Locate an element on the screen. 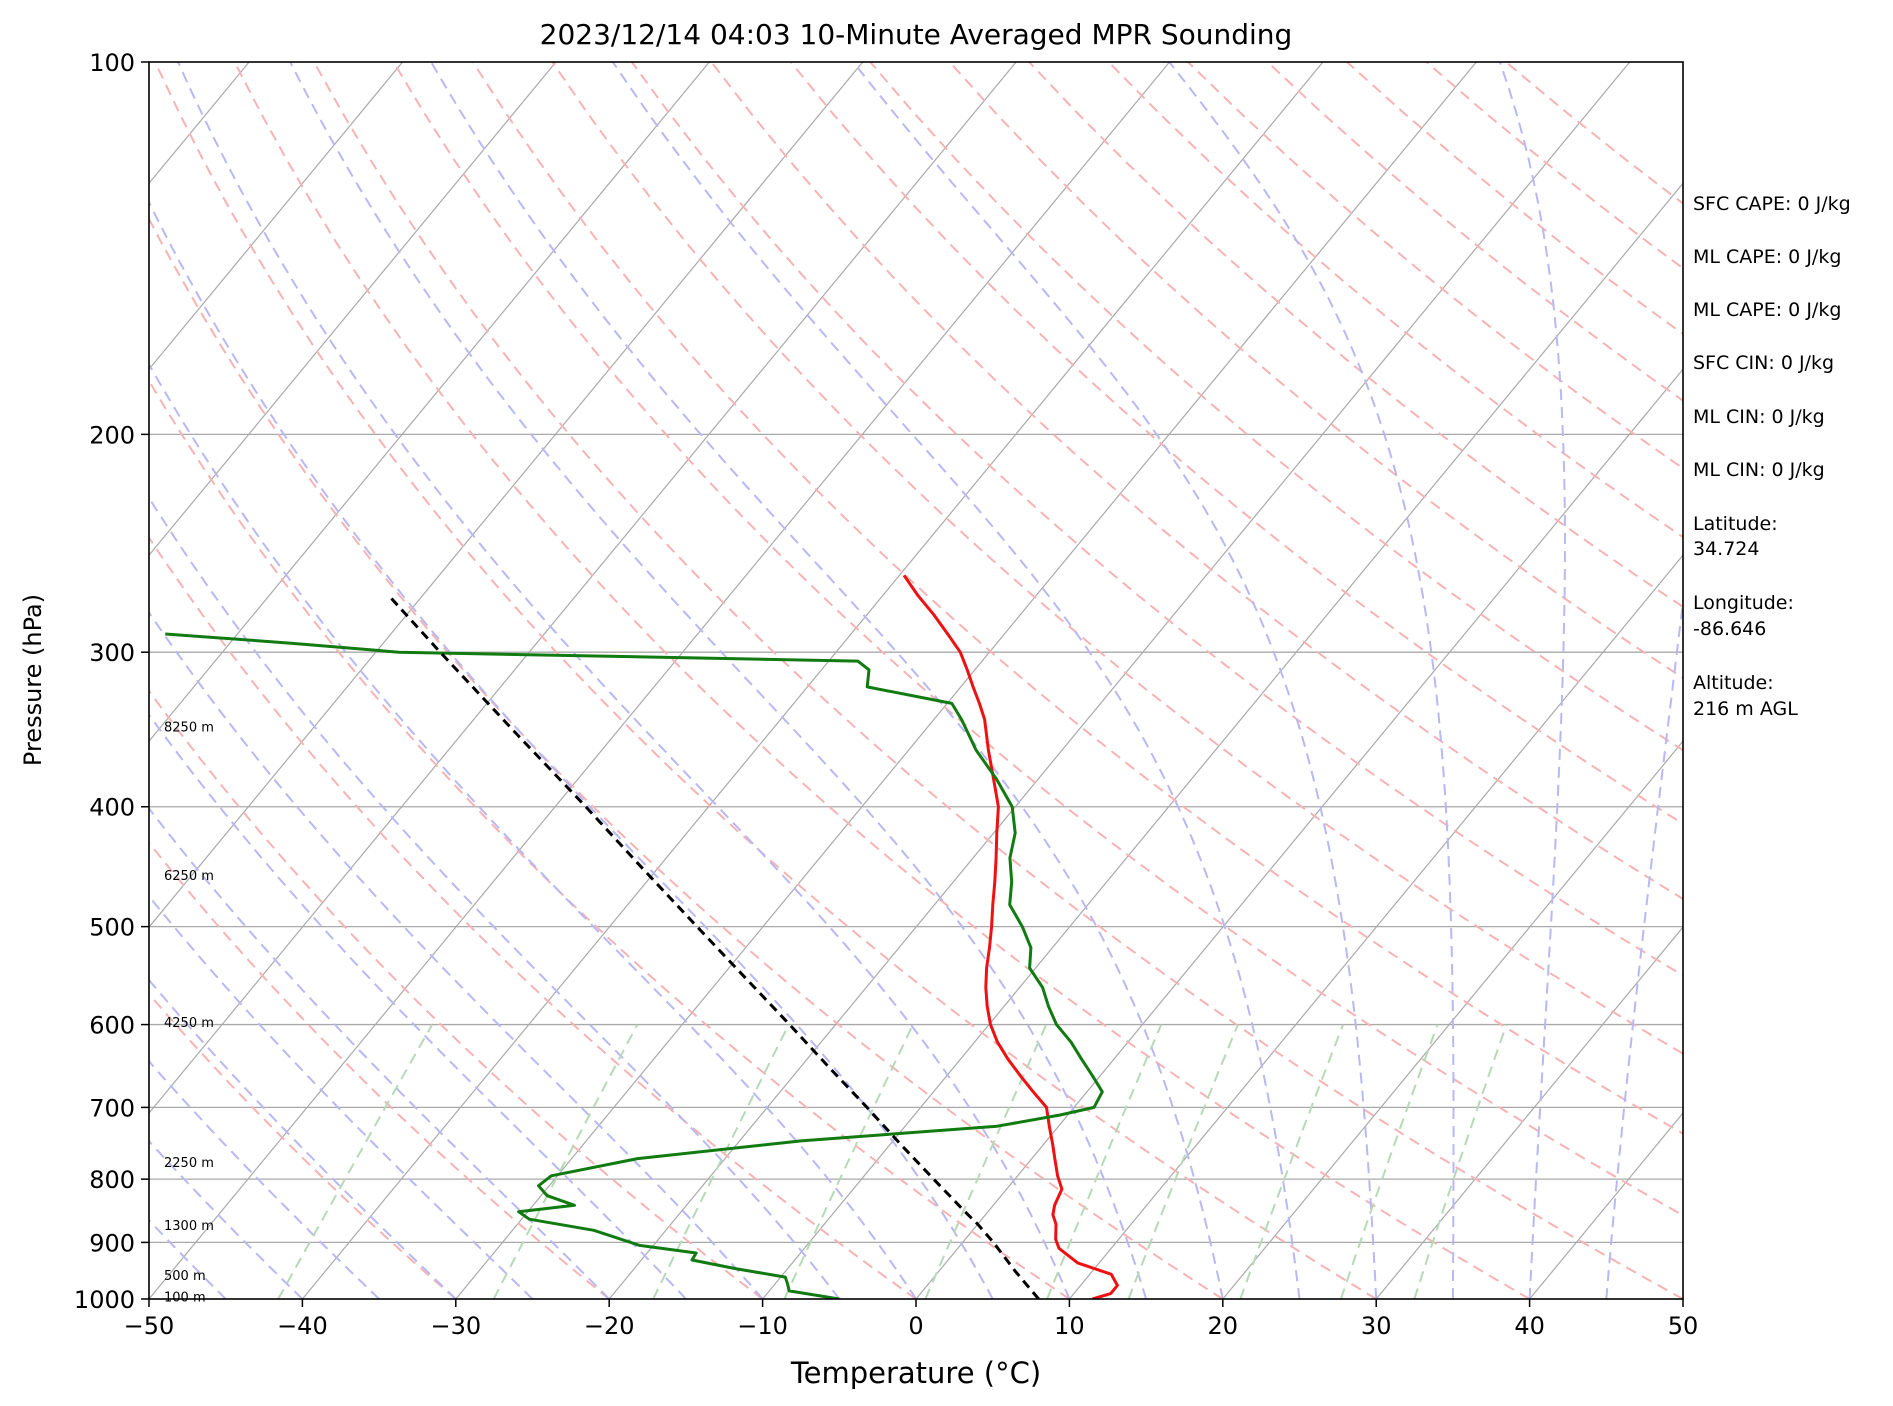  info-ml-cape-2: ML CAPE: 0 J/kg is located at coordinates (1767, 310).